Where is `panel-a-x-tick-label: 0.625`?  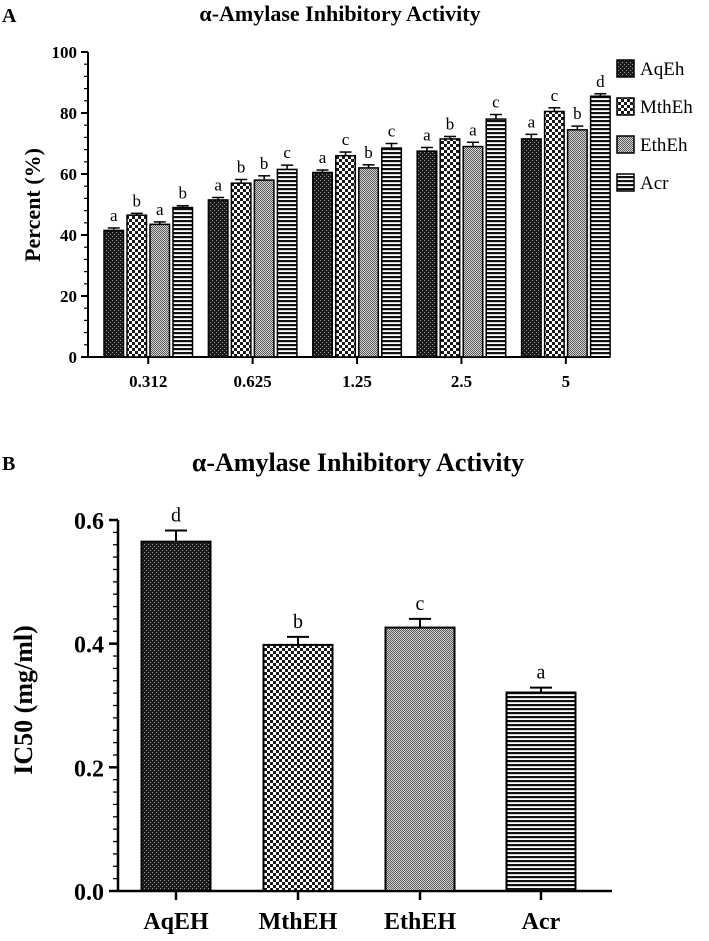
panel-a-x-tick-label: 0.625 is located at coordinates (253, 381).